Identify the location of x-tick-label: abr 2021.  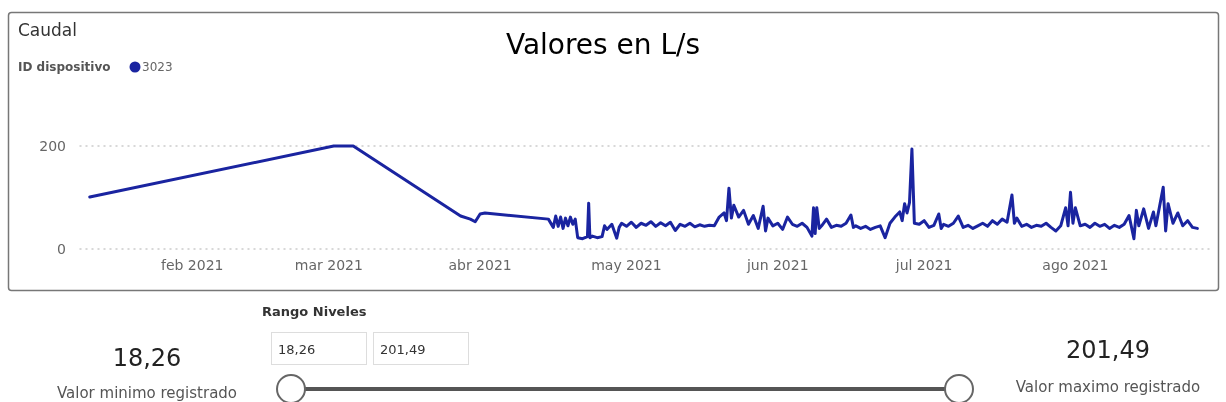
(480, 265).